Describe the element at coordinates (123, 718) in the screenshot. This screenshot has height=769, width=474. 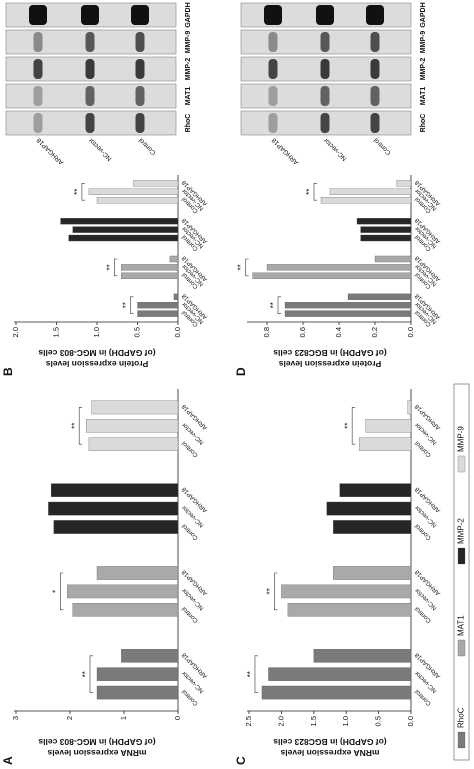
I see `y-tick-label: 1` at that location.